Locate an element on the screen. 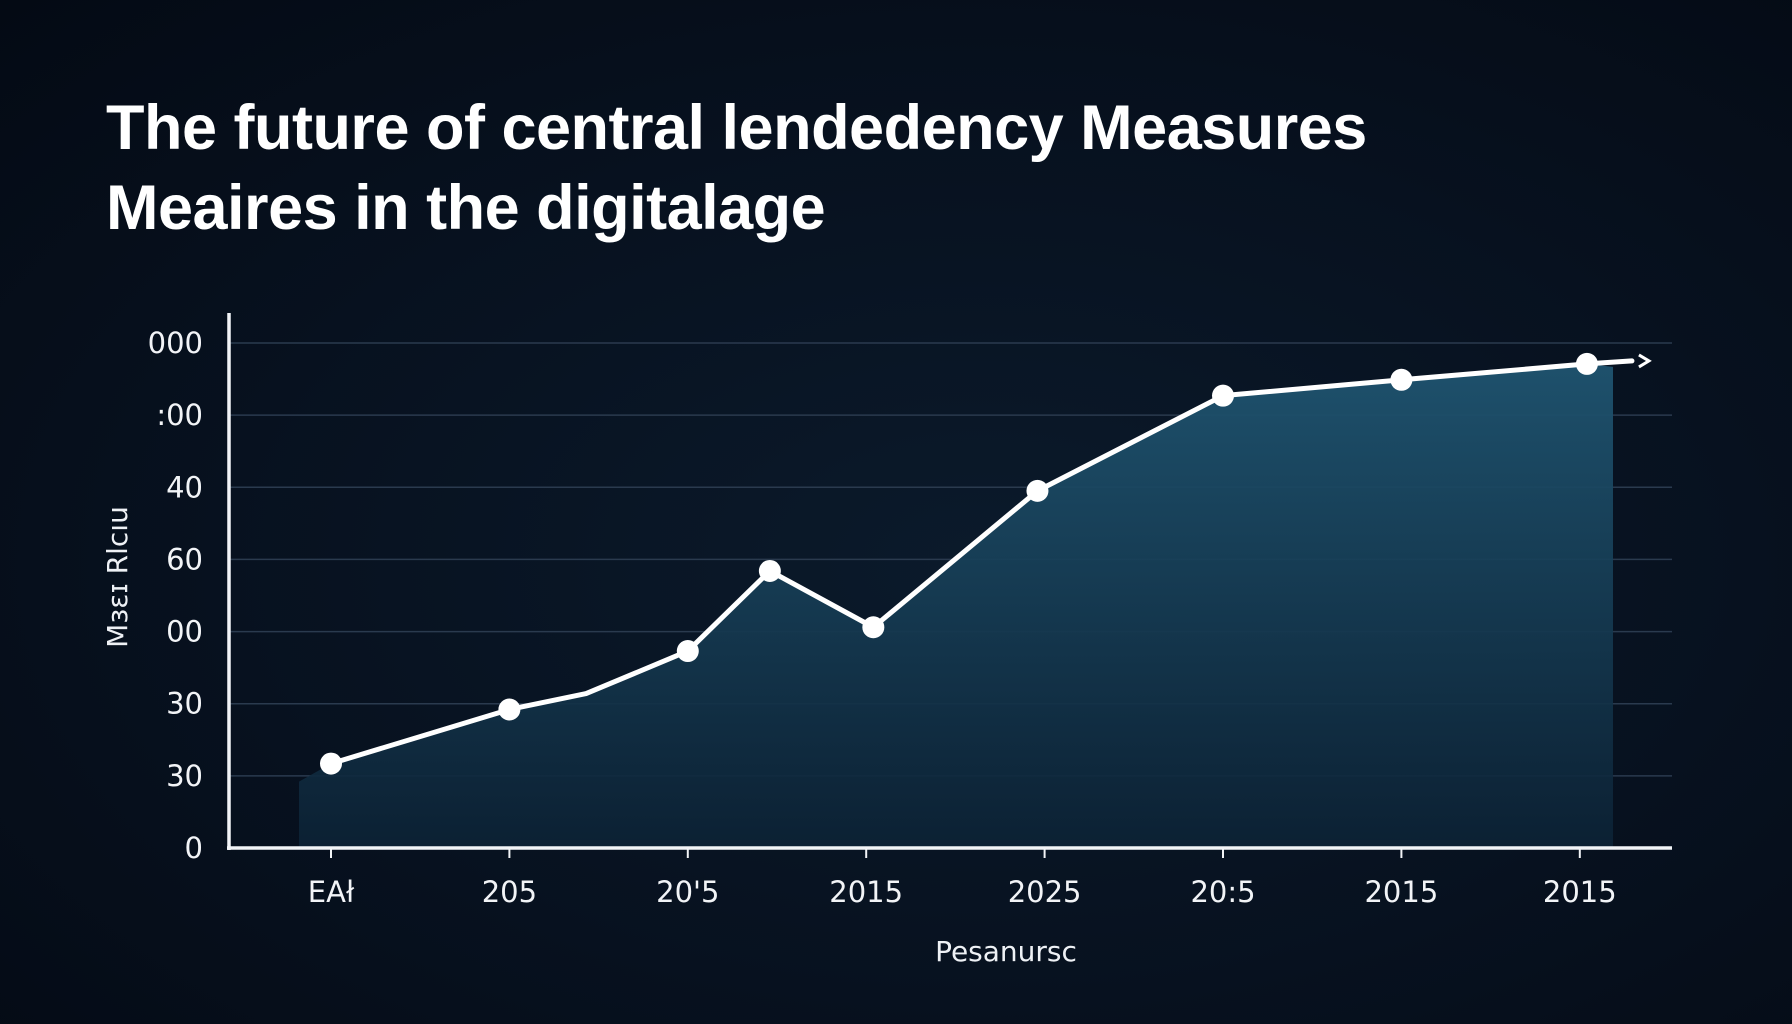 This screenshot has height=1024, width=1792. x-tick-label: 20'5 is located at coordinates (687, 892).